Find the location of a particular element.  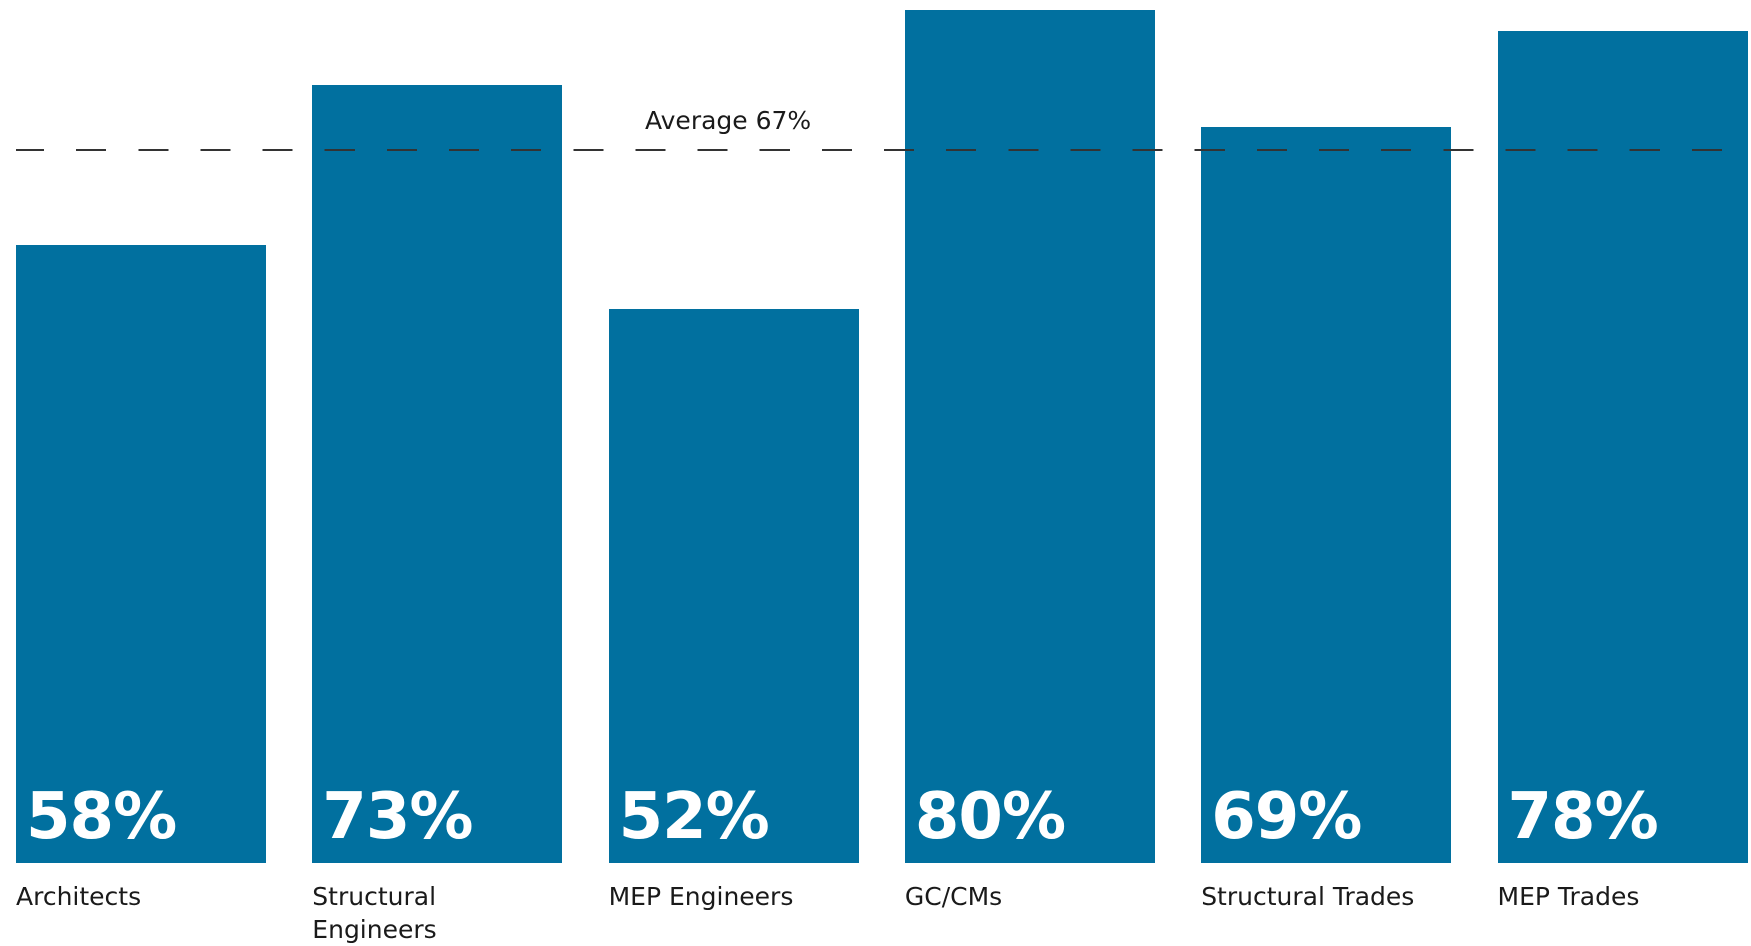

category-label: MEP Trades is located at coordinates (1568, 896).